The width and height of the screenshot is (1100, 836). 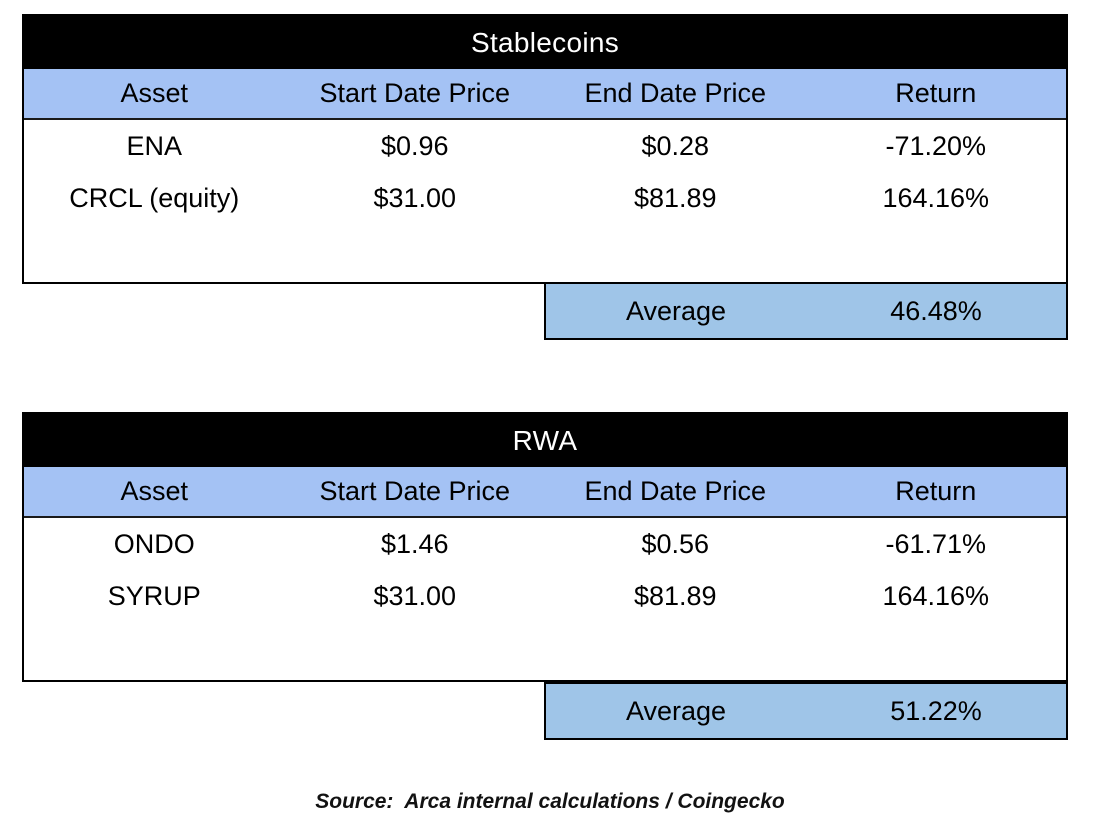 What do you see at coordinates (936, 145) in the screenshot?
I see `cell-return: -71.20%` at bounding box center [936, 145].